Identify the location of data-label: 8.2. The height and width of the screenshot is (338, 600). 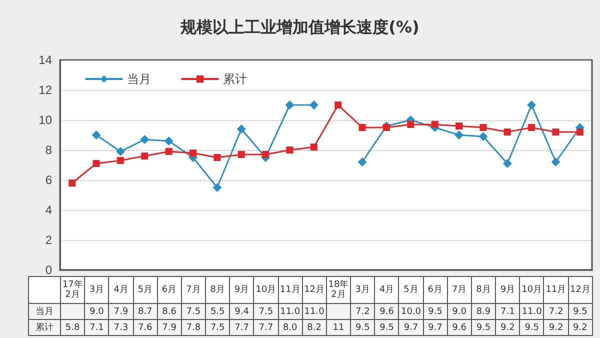
(314, 328).